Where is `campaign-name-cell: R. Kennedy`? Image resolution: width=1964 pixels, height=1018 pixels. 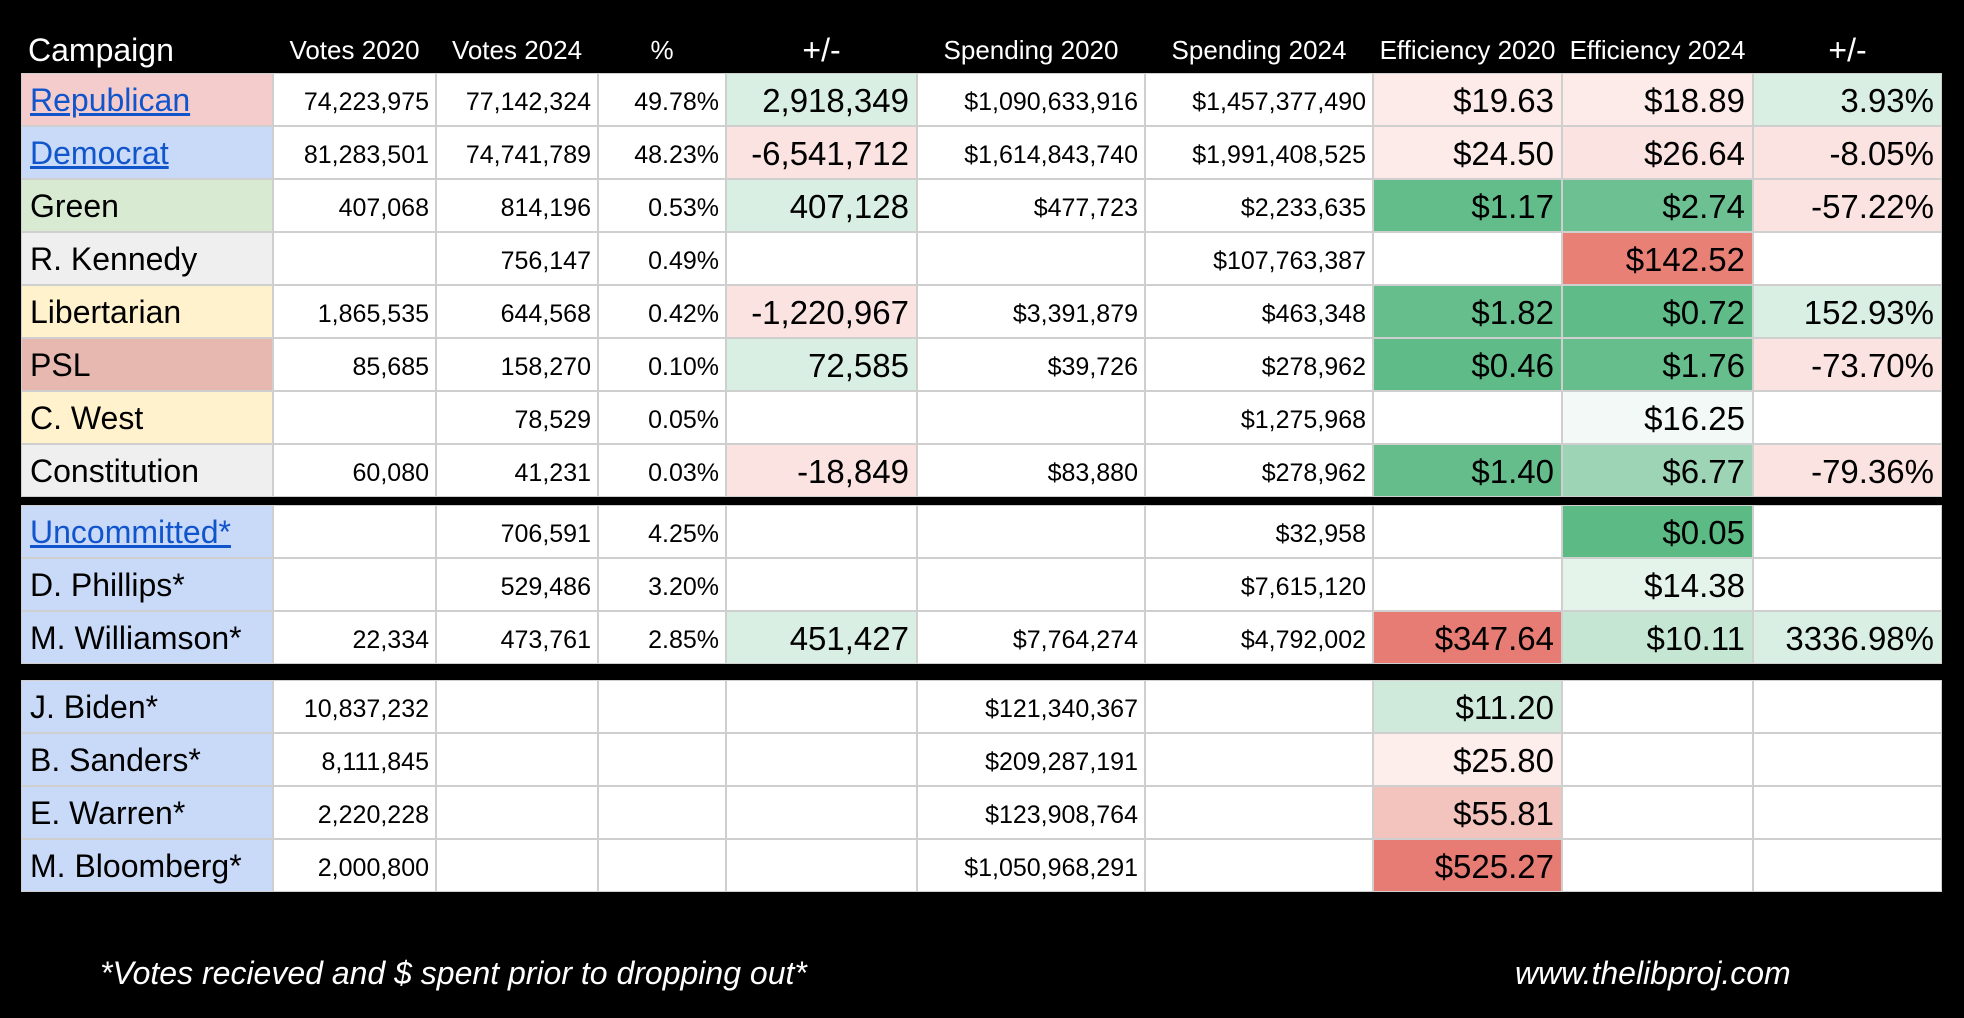 campaign-name-cell: R. Kennedy is located at coordinates (147, 258).